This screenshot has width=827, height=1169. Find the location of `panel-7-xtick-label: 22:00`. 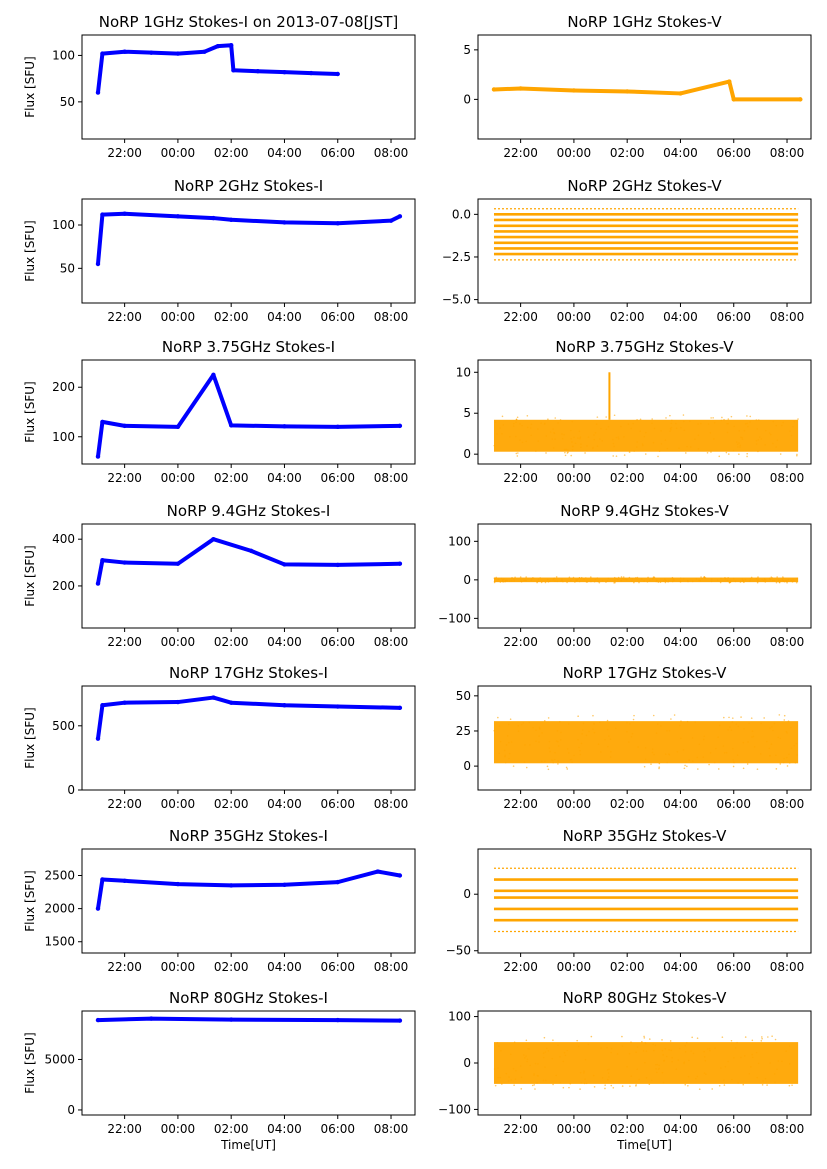

panel-7-xtick-label: 22:00 is located at coordinates (520, 642).